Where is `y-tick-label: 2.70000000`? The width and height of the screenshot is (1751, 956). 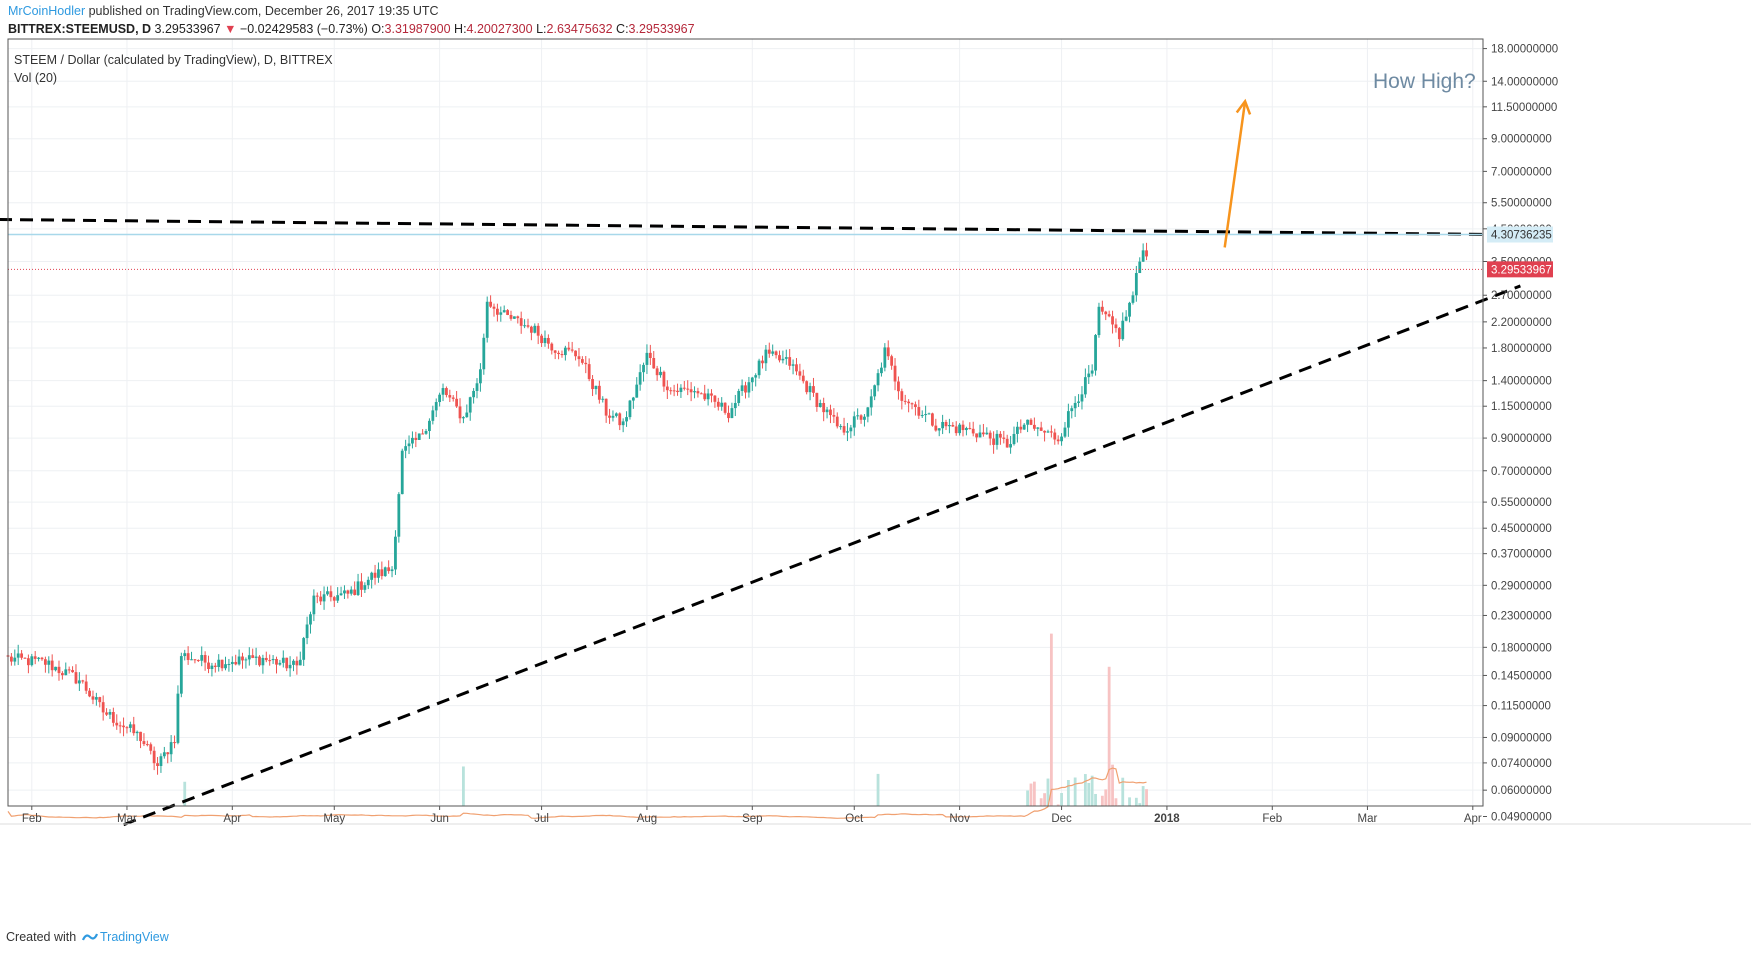 y-tick-label: 2.70000000 is located at coordinates (1521, 296).